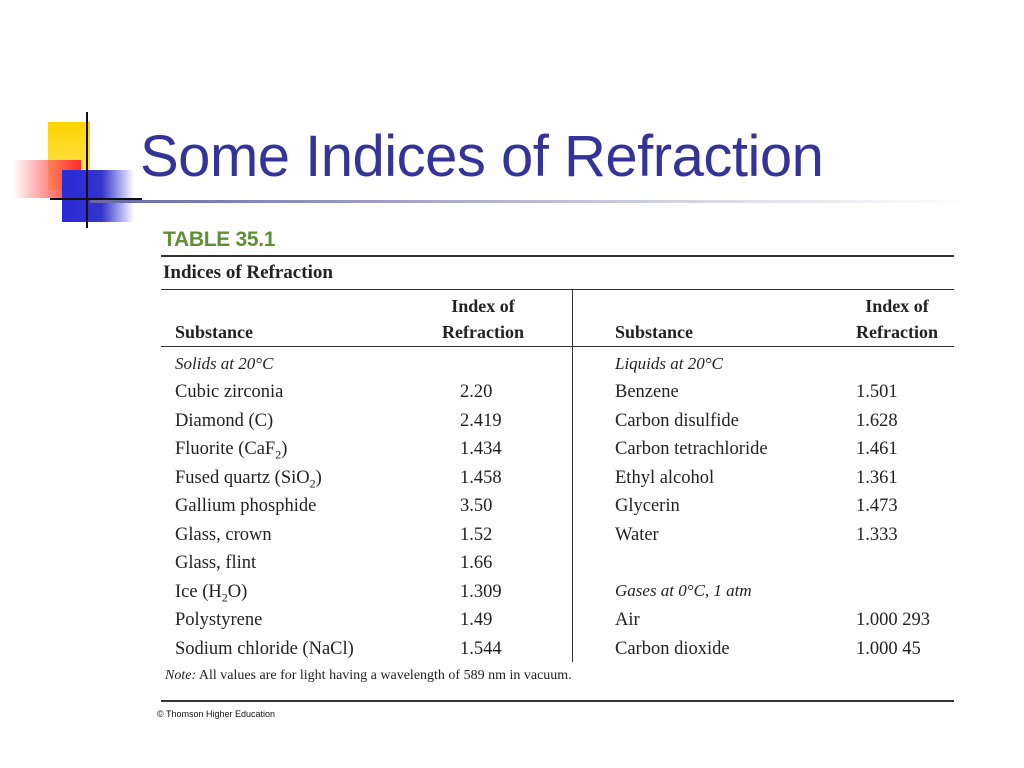  Describe the element at coordinates (654, 332) in the screenshot. I see `header-substance-right: Substance` at that location.